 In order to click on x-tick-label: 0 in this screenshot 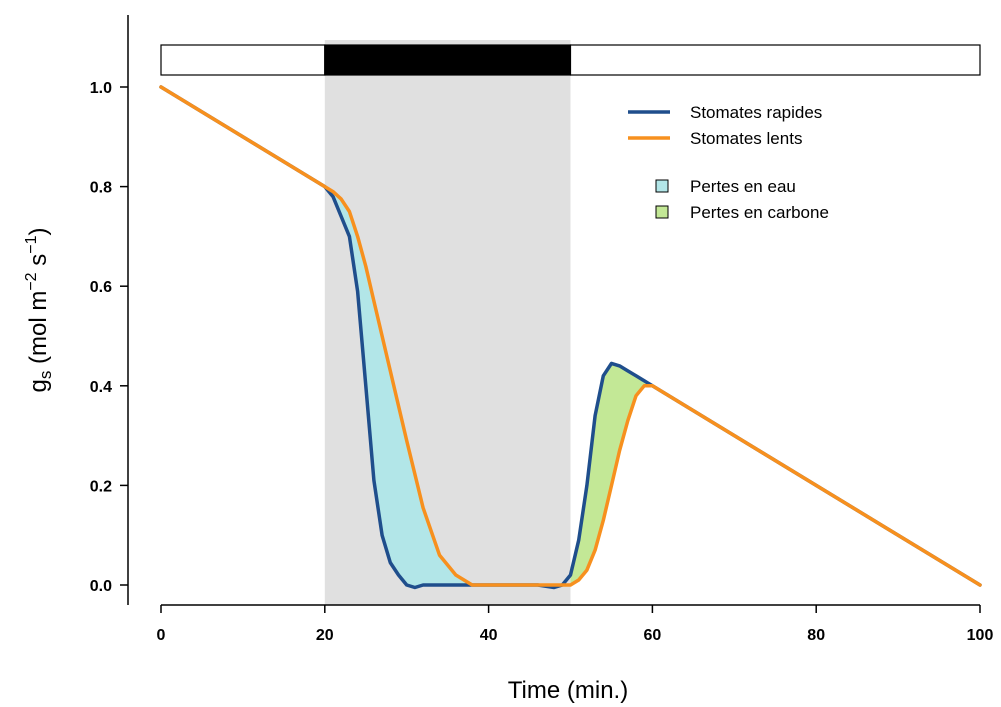, I will do `click(161, 635)`.